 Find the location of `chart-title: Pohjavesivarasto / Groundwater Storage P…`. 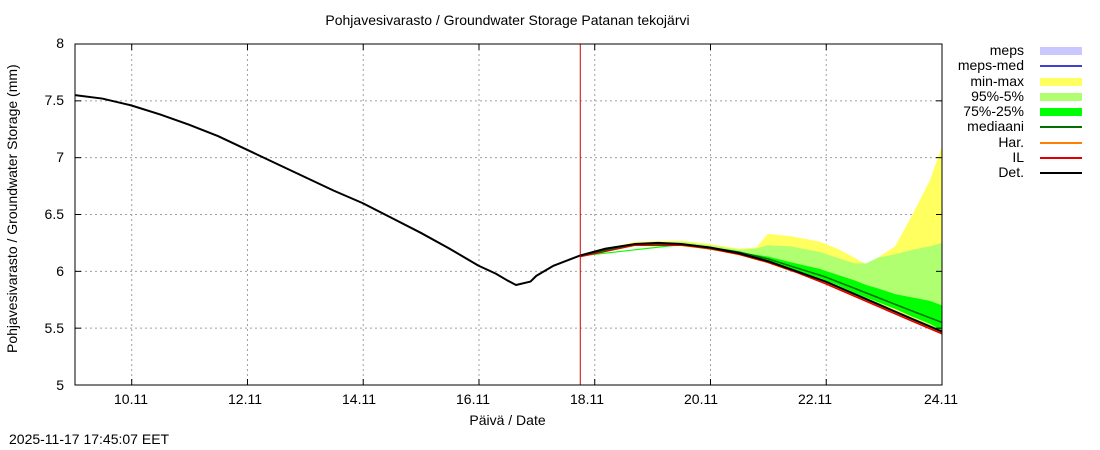

chart-title: Pohjavesivarasto / Groundwater Storage P… is located at coordinates (507, 20).